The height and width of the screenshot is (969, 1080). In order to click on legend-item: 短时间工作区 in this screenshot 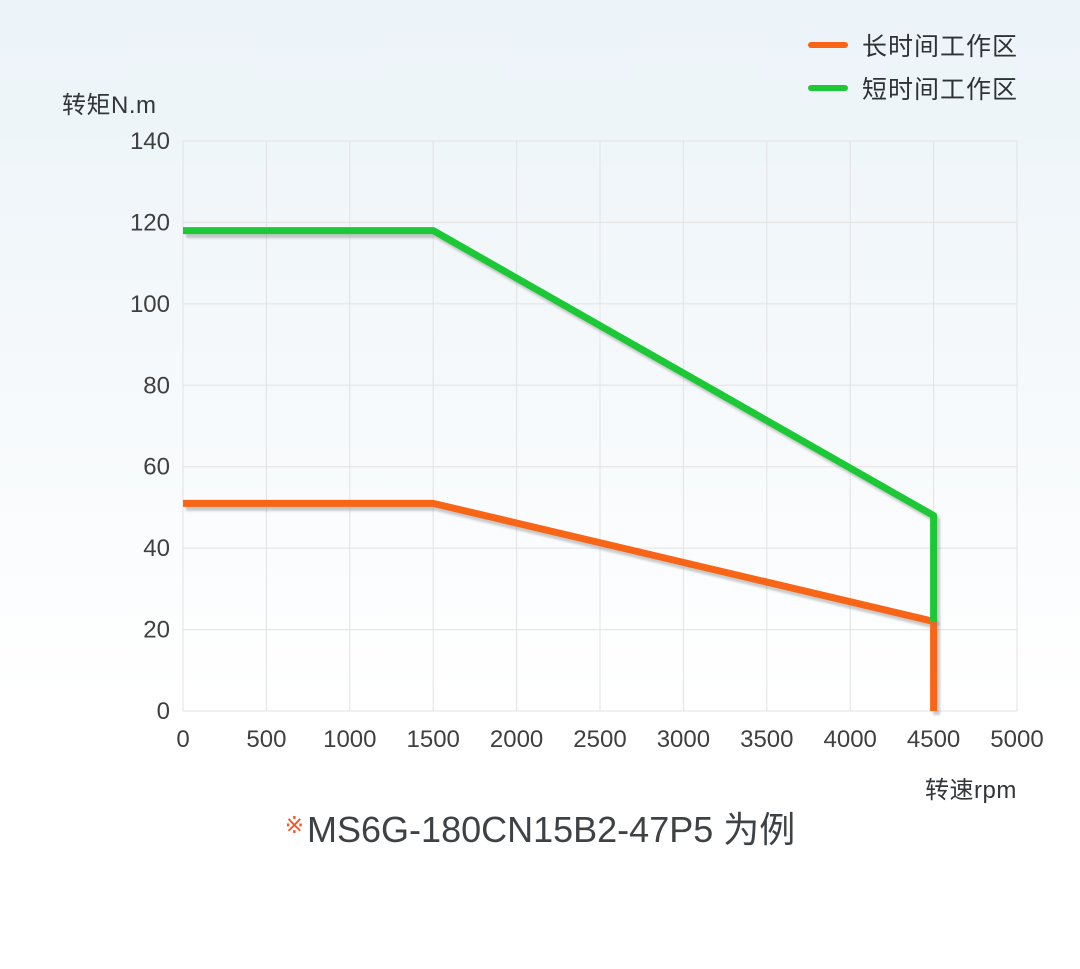, I will do `click(912, 88)`.